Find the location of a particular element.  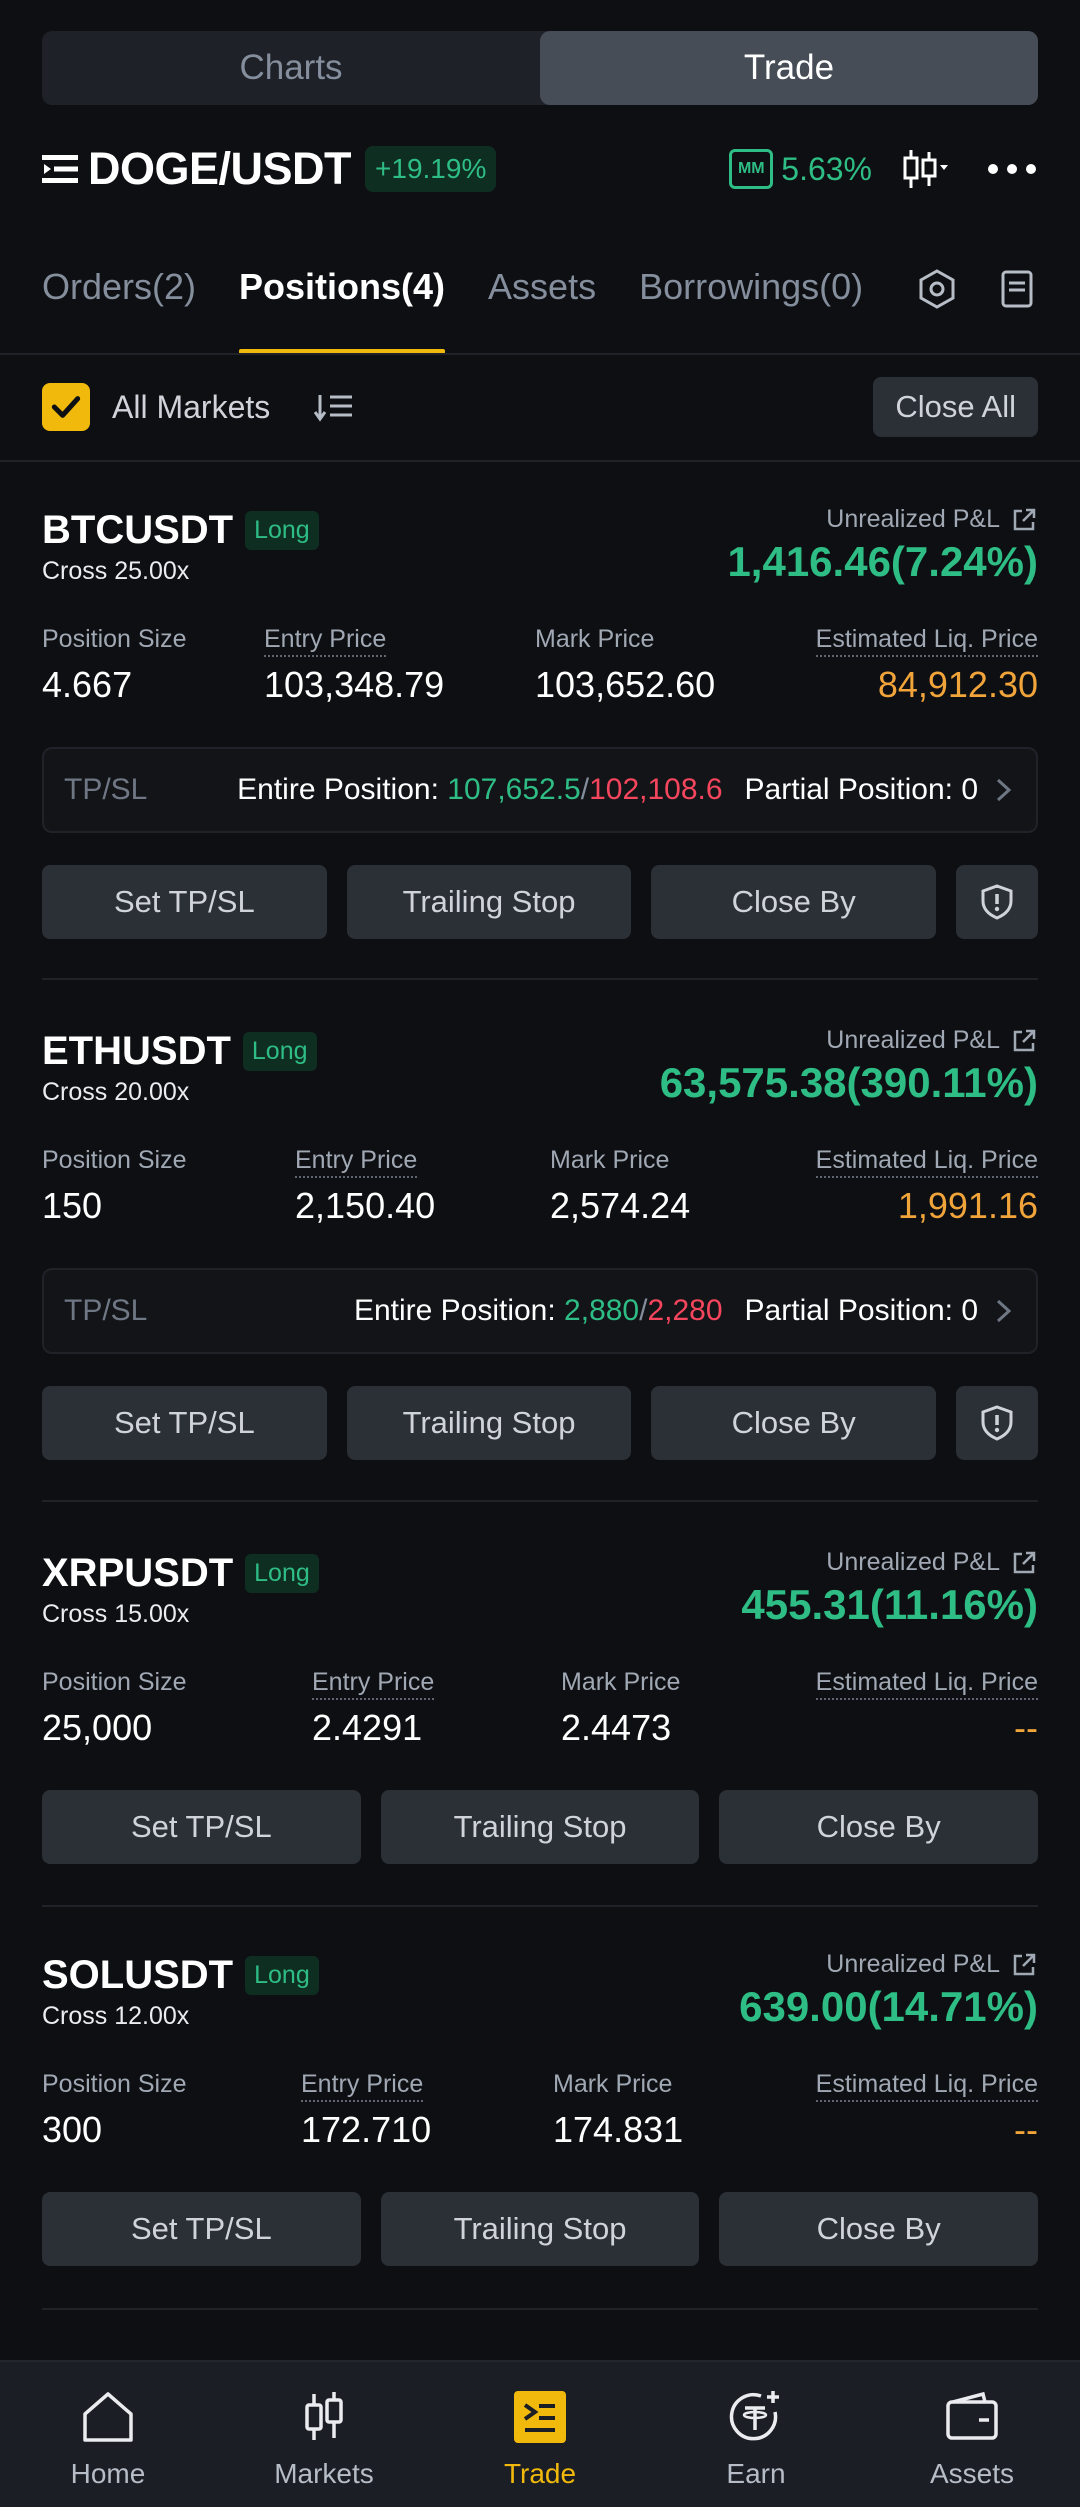

trade-icon is located at coordinates (540, 2417).